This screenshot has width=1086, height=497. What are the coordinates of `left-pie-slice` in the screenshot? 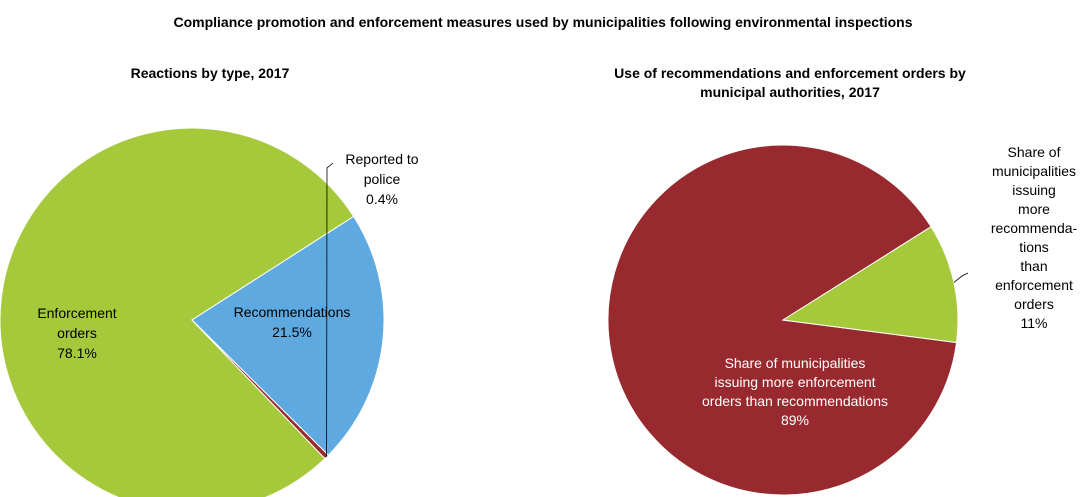 It's located at (288, 335).